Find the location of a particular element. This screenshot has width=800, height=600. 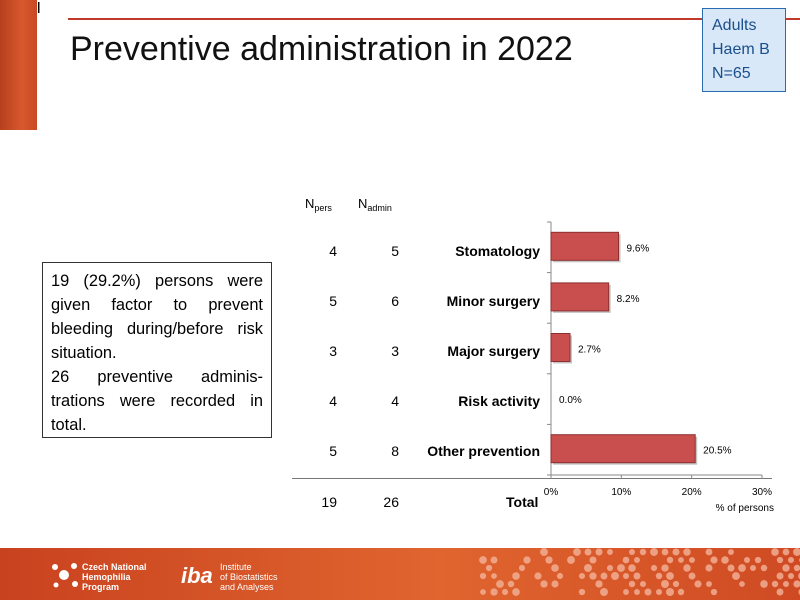

x-tick-label: 0% is located at coordinates (551, 492).